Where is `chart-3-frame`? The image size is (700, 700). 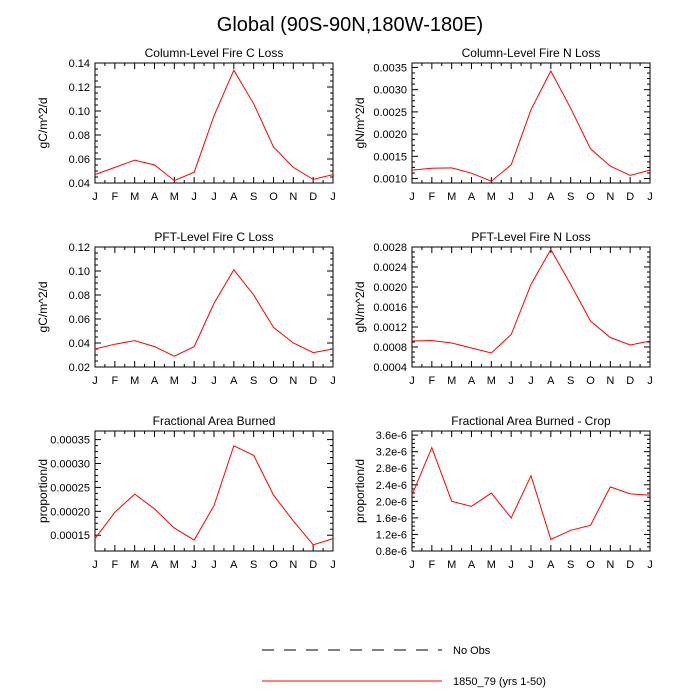
chart-3-frame is located at coordinates (214, 307).